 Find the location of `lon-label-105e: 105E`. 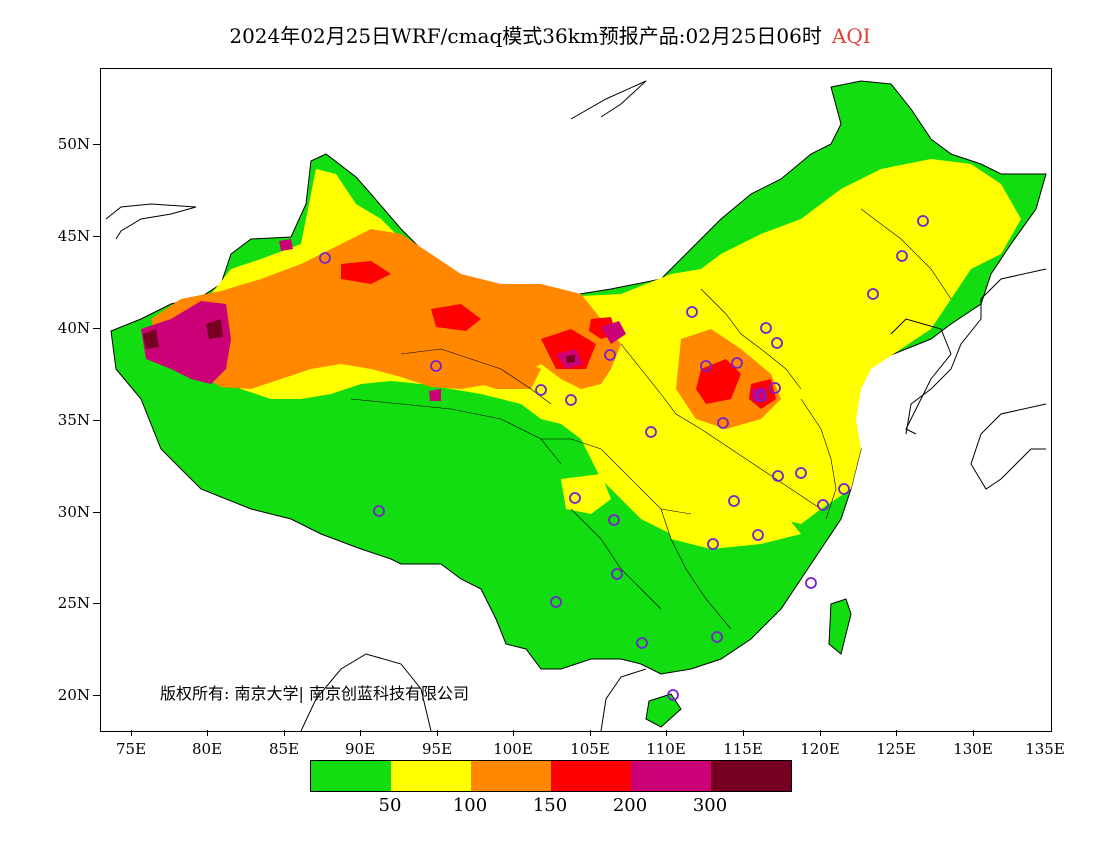

lon-label-105e: 105E is located at coordinates (590, 749).